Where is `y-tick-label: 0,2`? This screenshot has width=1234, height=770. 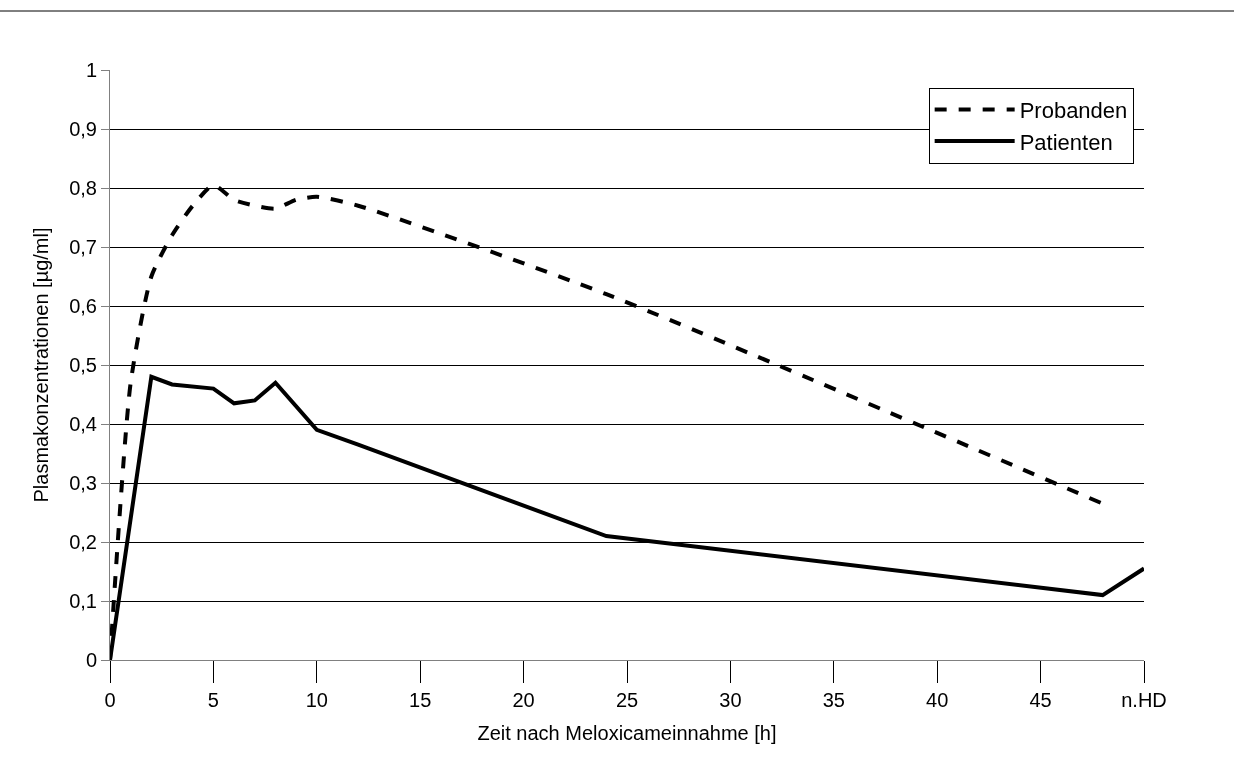
y-tick-label: 0,2 is located at coordinates (83, 542).